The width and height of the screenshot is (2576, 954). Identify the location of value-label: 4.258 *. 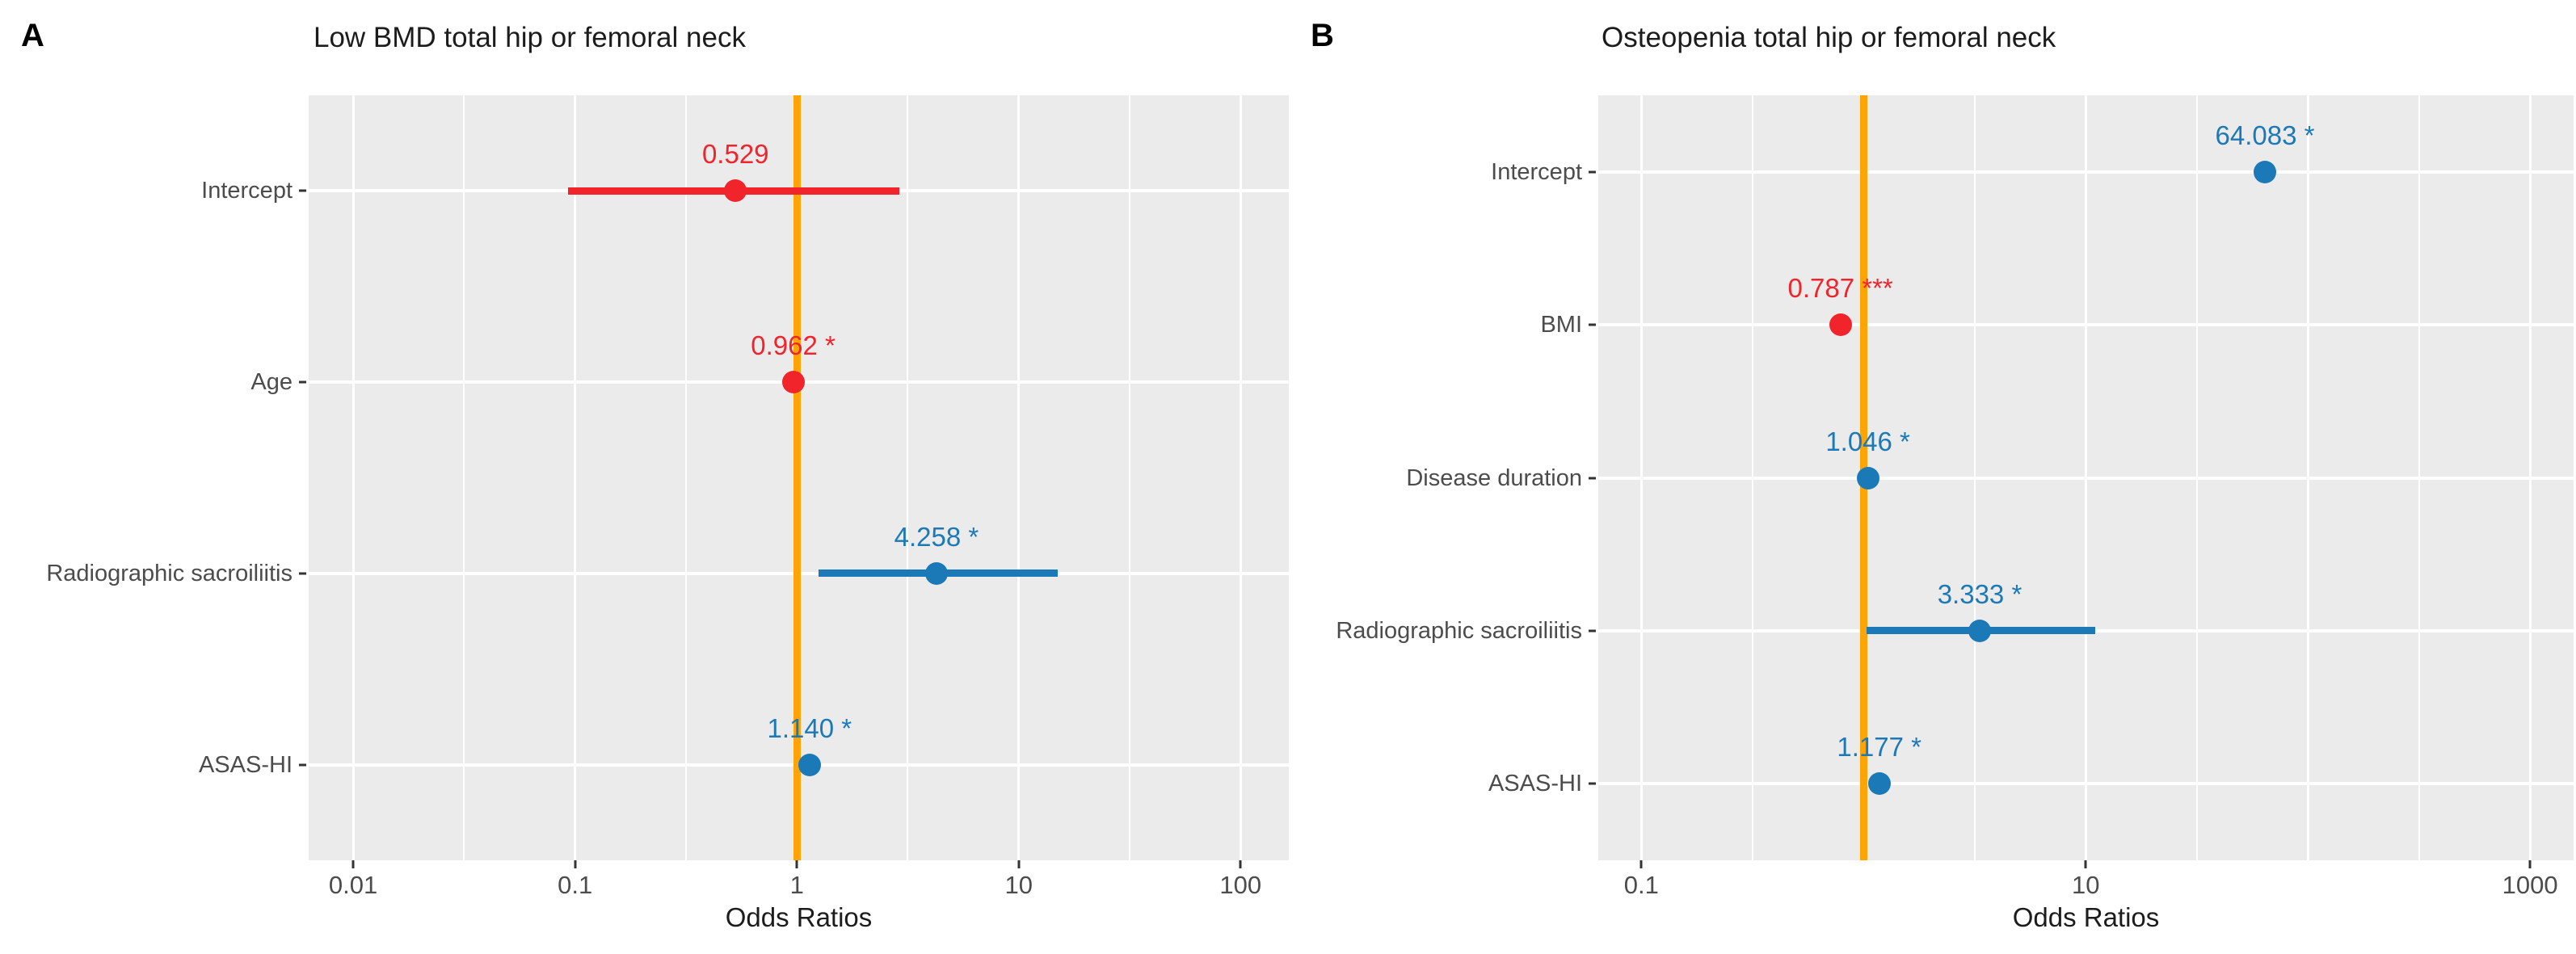
(936, 536).